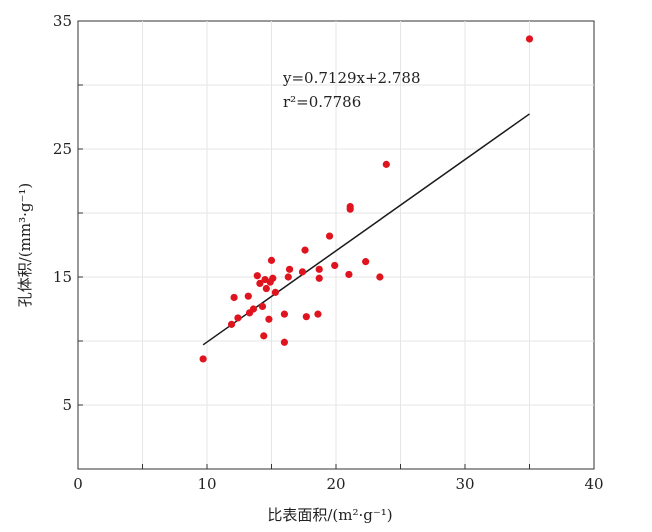 Image resolution: width=652 pixels, height=532 pixels. I want to click on y-axis-label: 孔体积/(mm³·g⁻¹), so click(25, 245).